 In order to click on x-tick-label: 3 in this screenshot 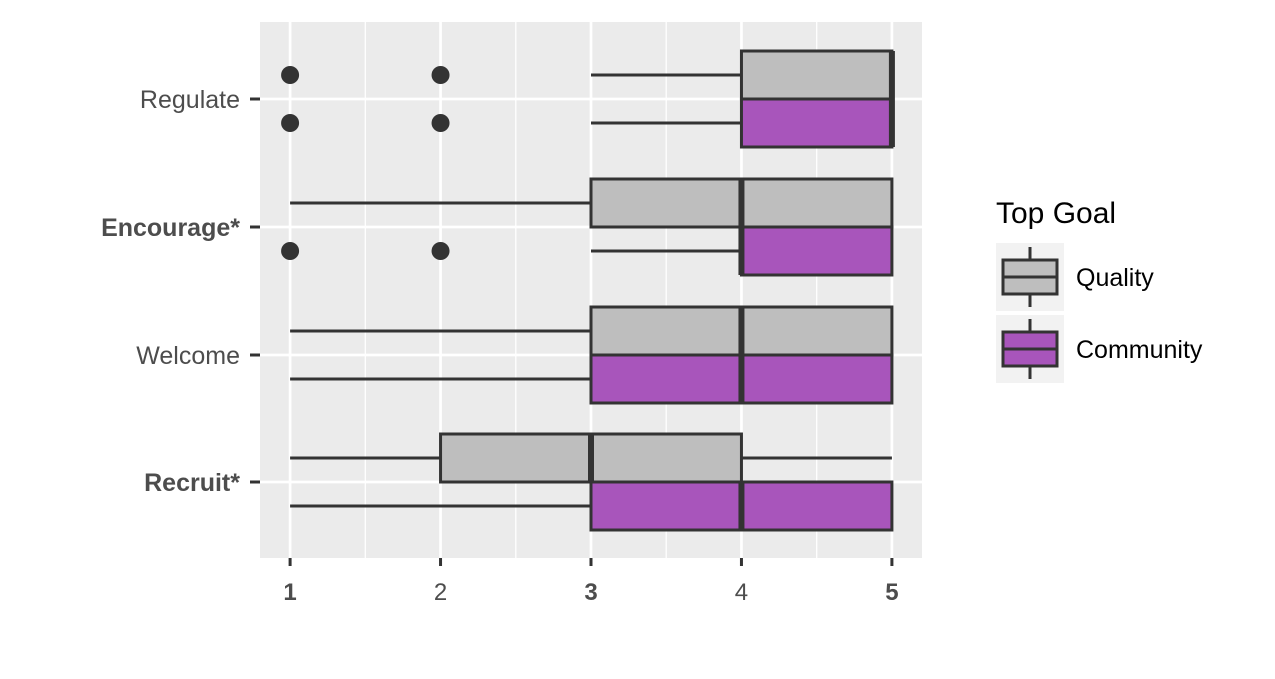, I will do `click(590, 592)`.